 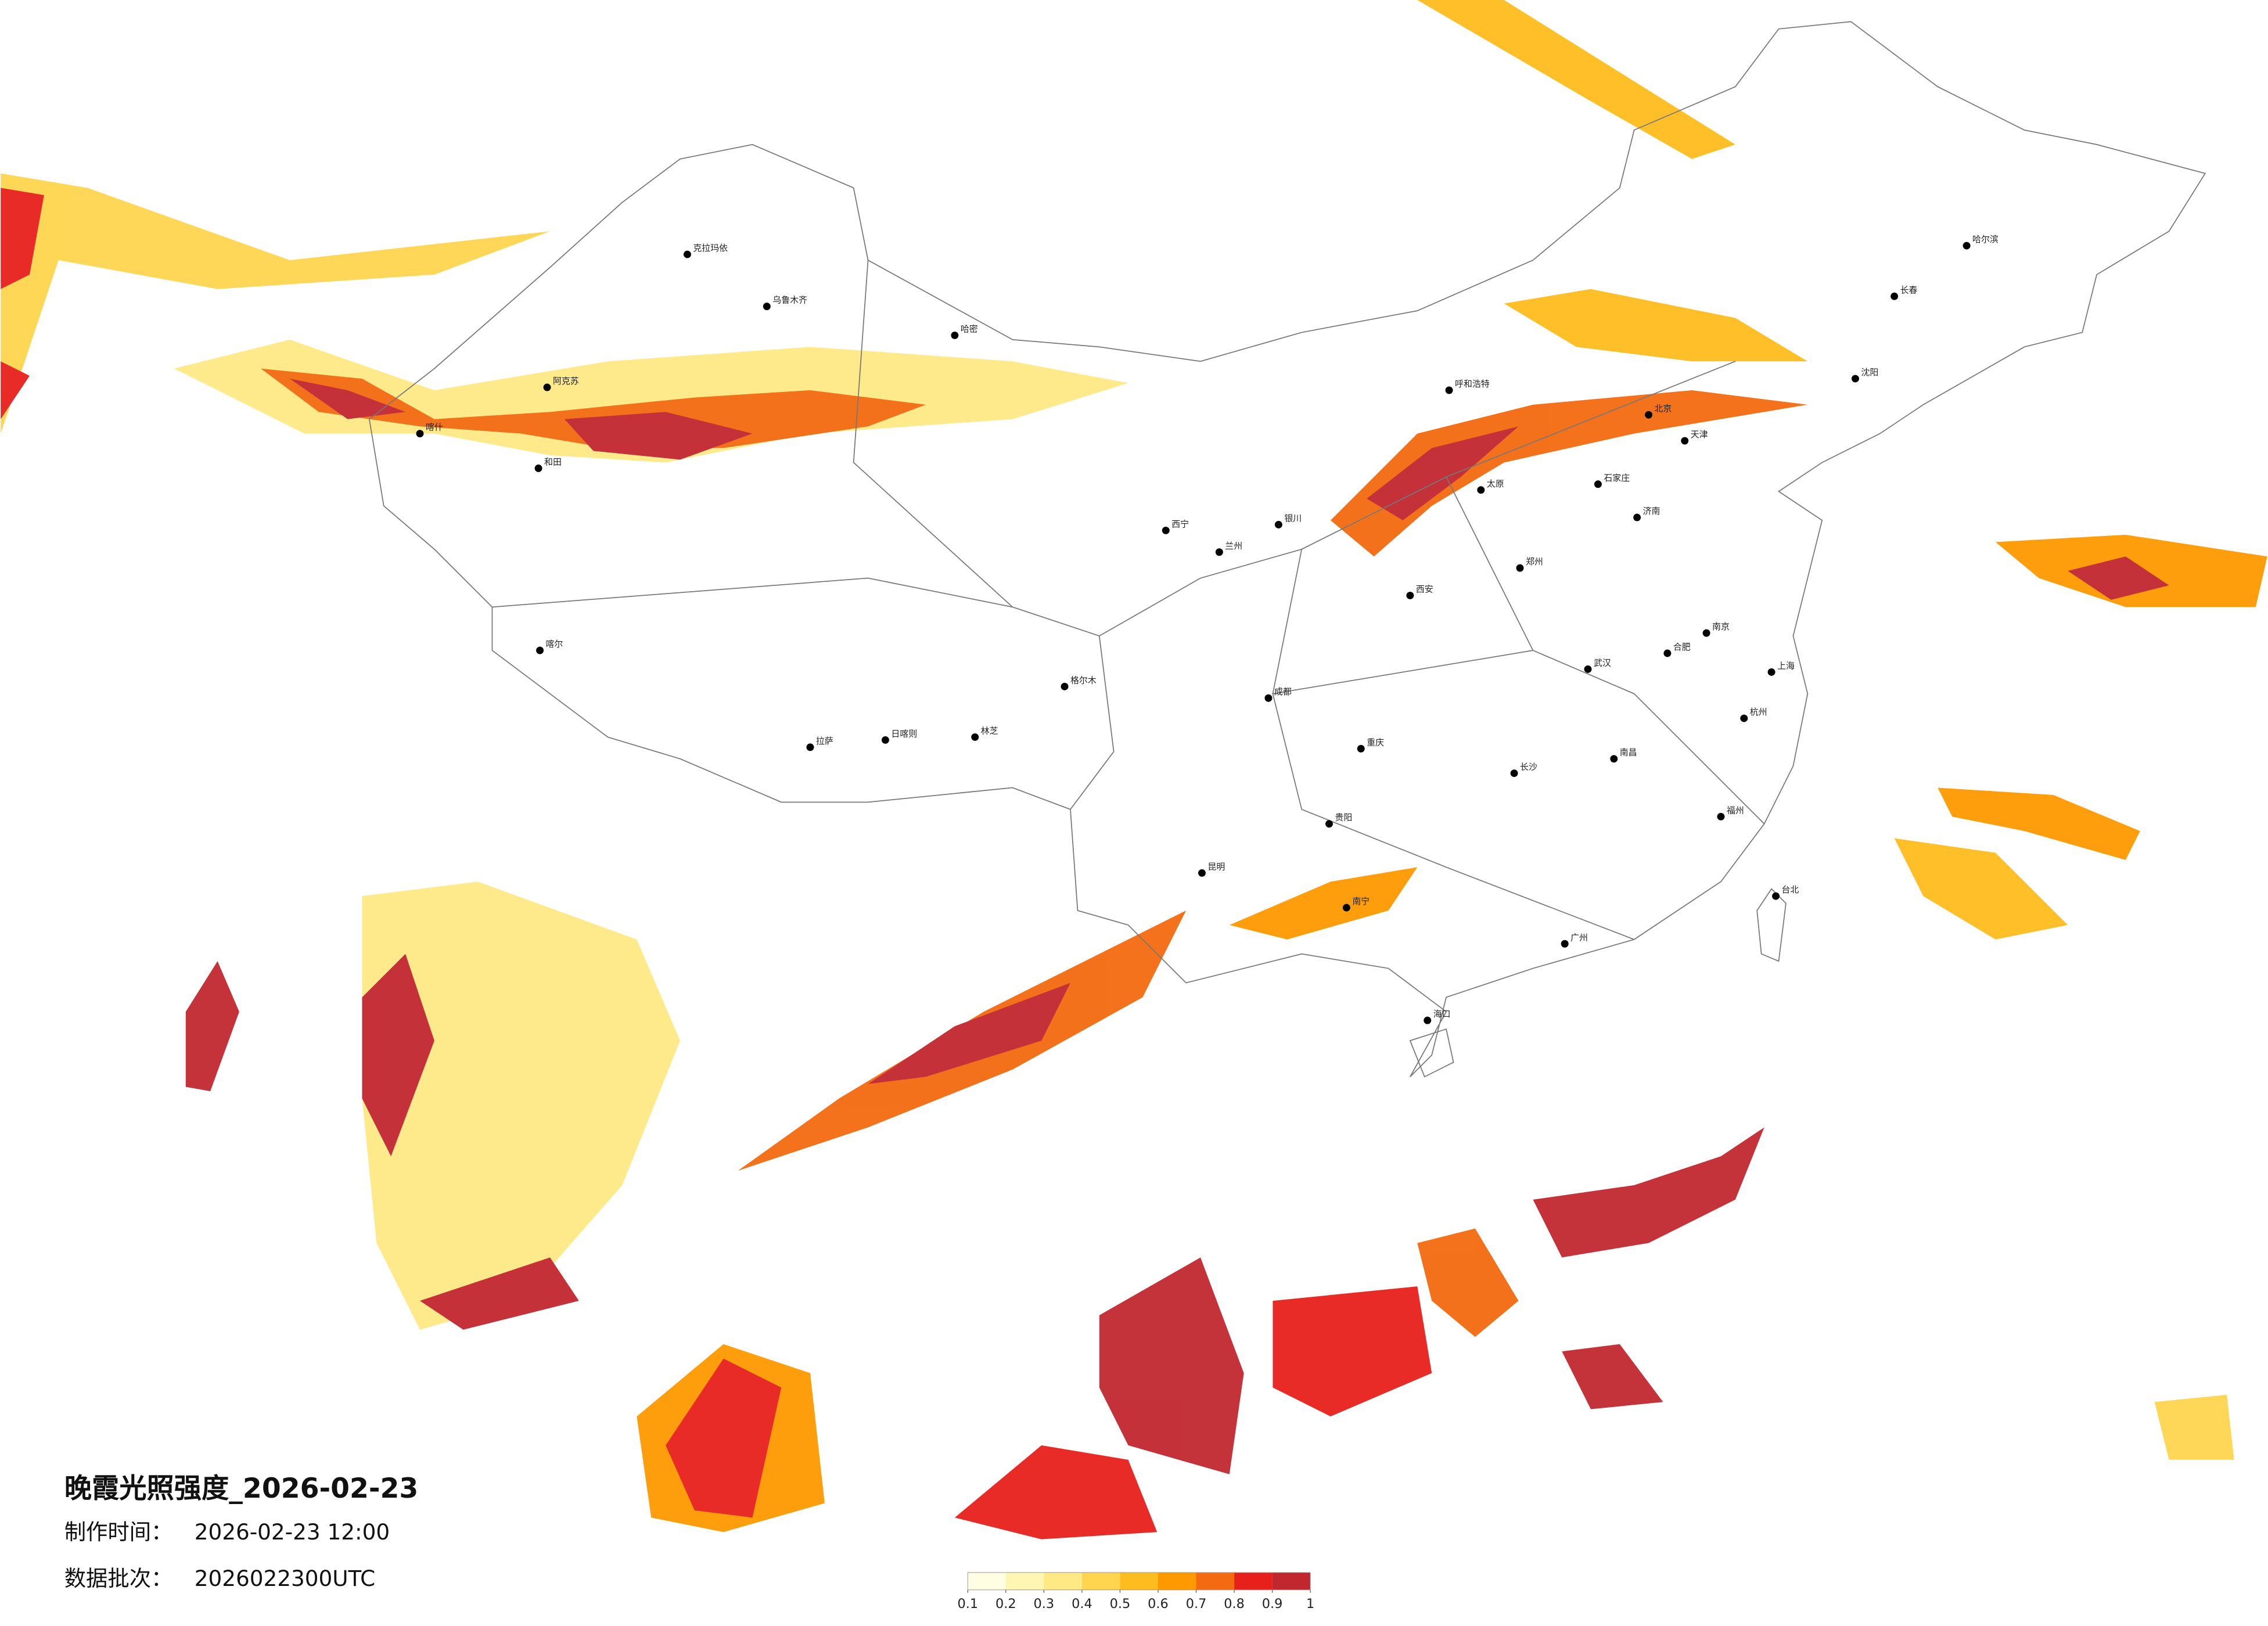 What do you see at coordinates (1472, 384) in the screenshot?
I see `city-label: 呼和浩特` at bounding box center [1472, 384].